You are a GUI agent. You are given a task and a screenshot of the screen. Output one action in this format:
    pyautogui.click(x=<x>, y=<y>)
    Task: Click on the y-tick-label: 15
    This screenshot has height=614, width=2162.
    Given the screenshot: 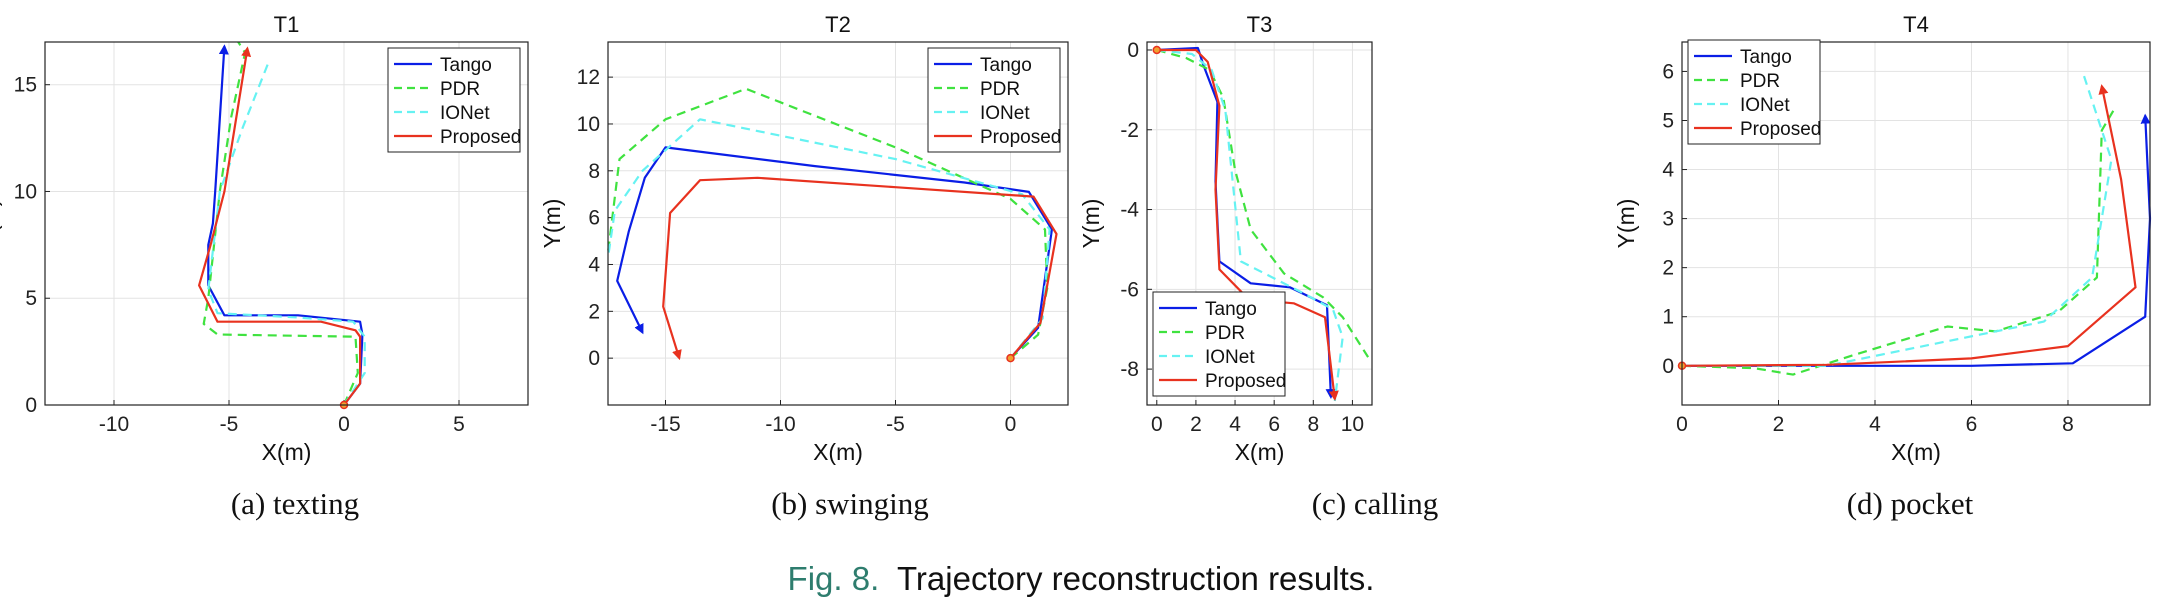 What is the action you would take?
    pyautogui.click(x=25, y=85)
    